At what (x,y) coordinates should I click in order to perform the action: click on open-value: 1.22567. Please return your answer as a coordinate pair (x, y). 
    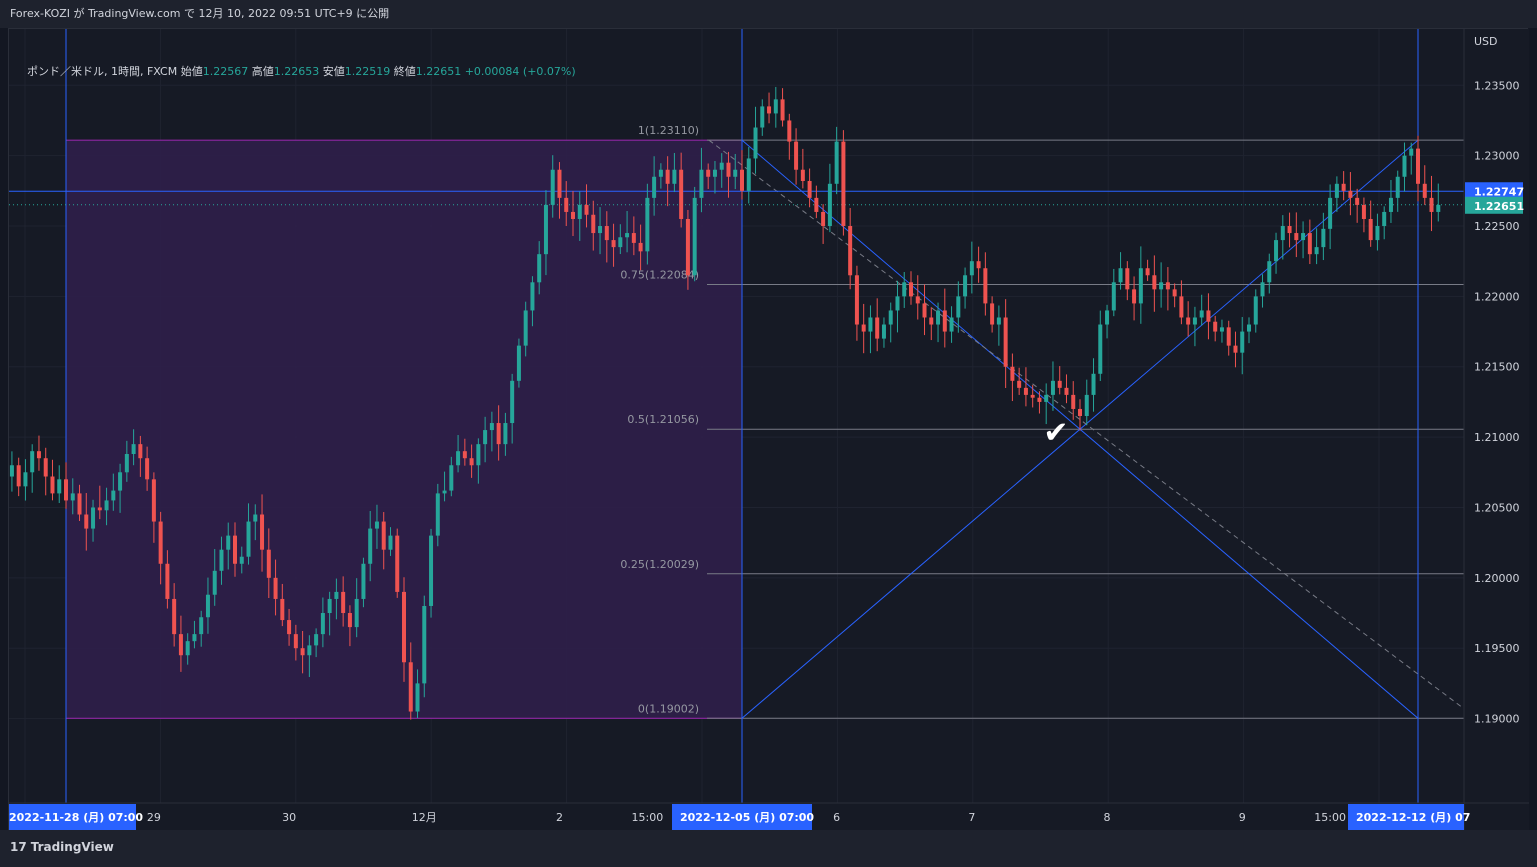
    Looking at the image, I should click on (225, 71).